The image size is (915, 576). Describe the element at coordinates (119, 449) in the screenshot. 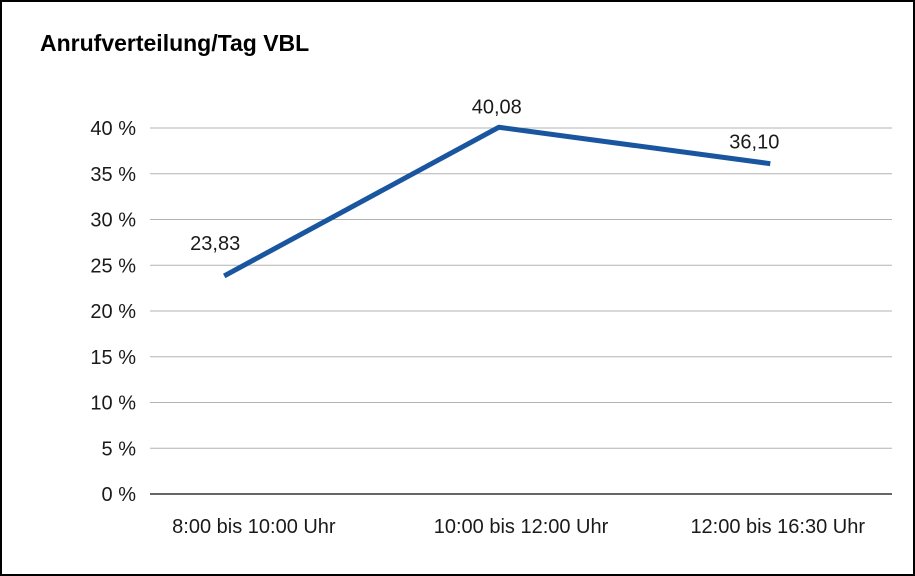

I see `y-tick-label: 5 %` at that location.